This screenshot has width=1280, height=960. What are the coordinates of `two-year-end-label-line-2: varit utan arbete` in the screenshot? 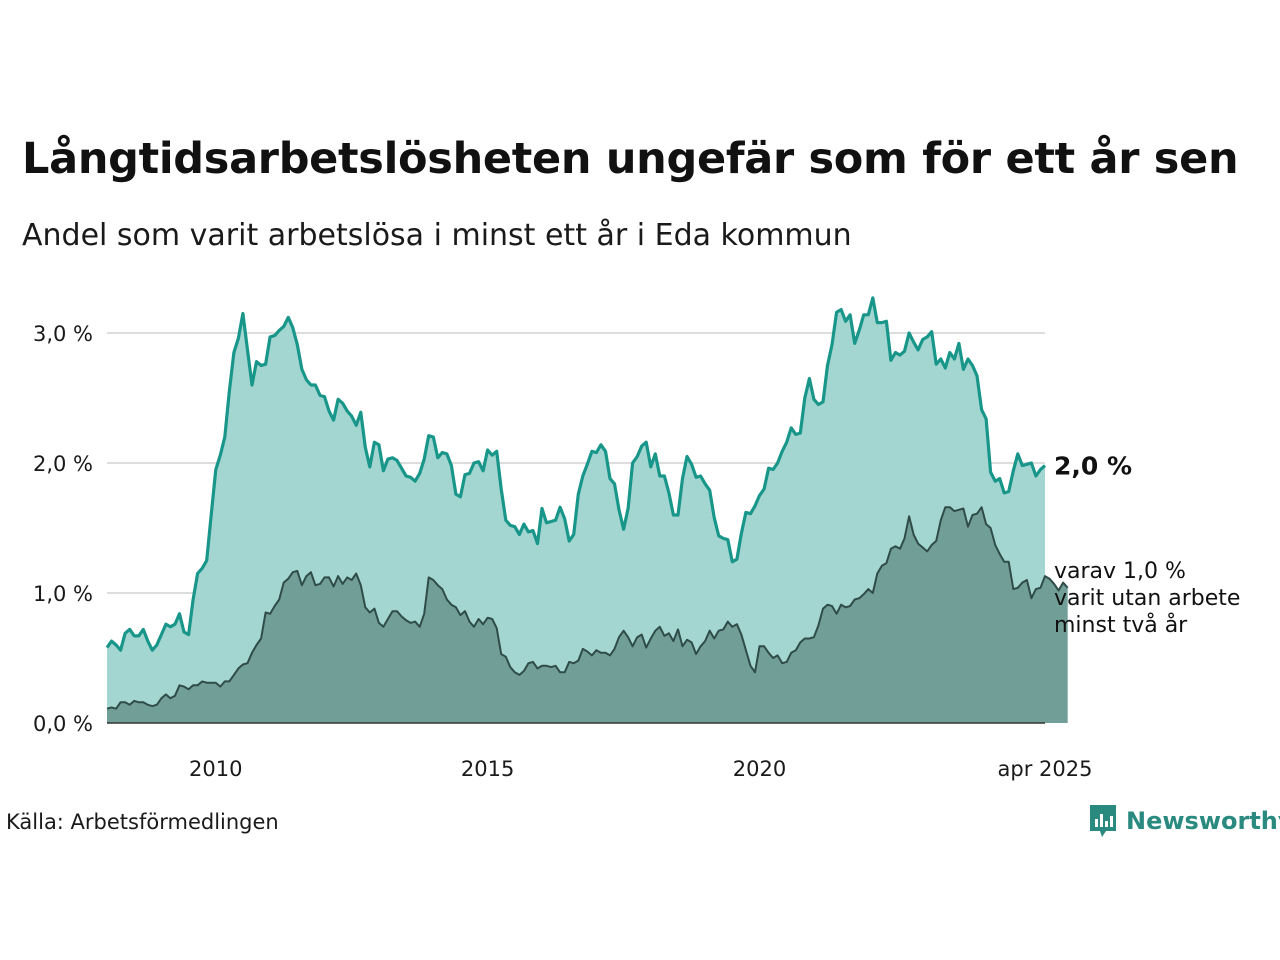 It's located at (1147, 598).